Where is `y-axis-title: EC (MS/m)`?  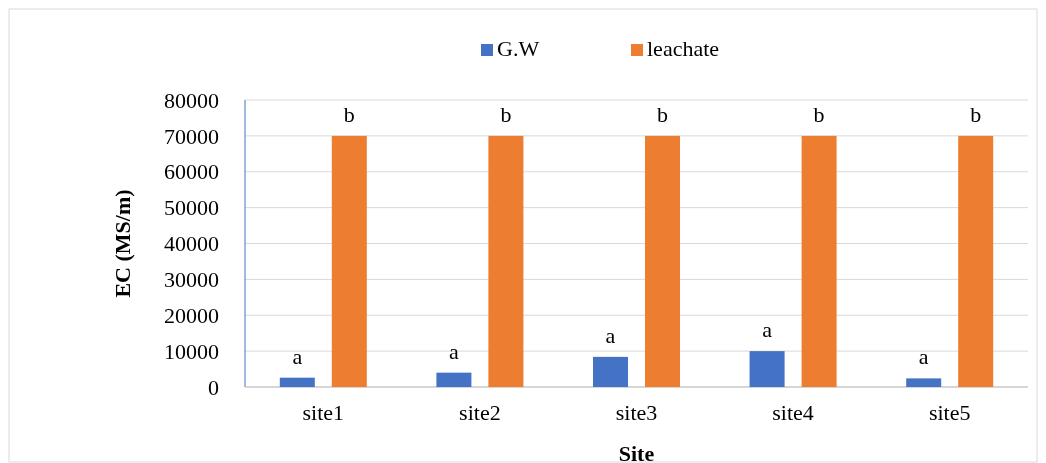
y-axis-title: EC (MS/m) is located at coordinates (122, 243).